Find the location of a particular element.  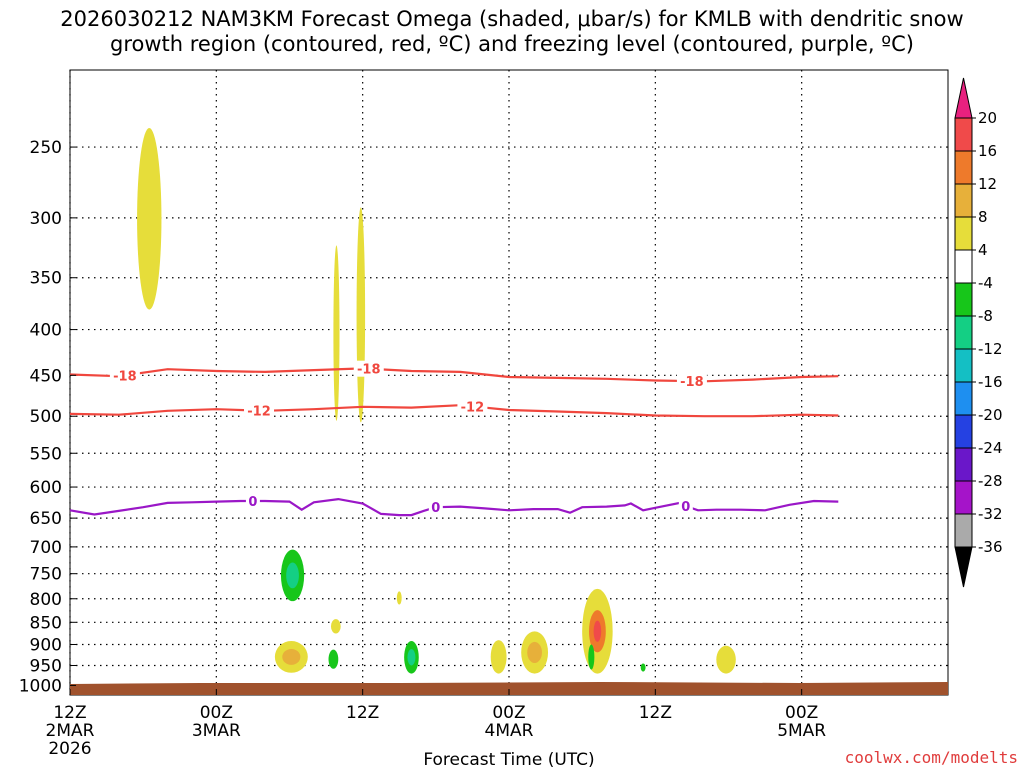

x-axis-label: Forecast Time (UTC) is located at coordinates (508, 759).